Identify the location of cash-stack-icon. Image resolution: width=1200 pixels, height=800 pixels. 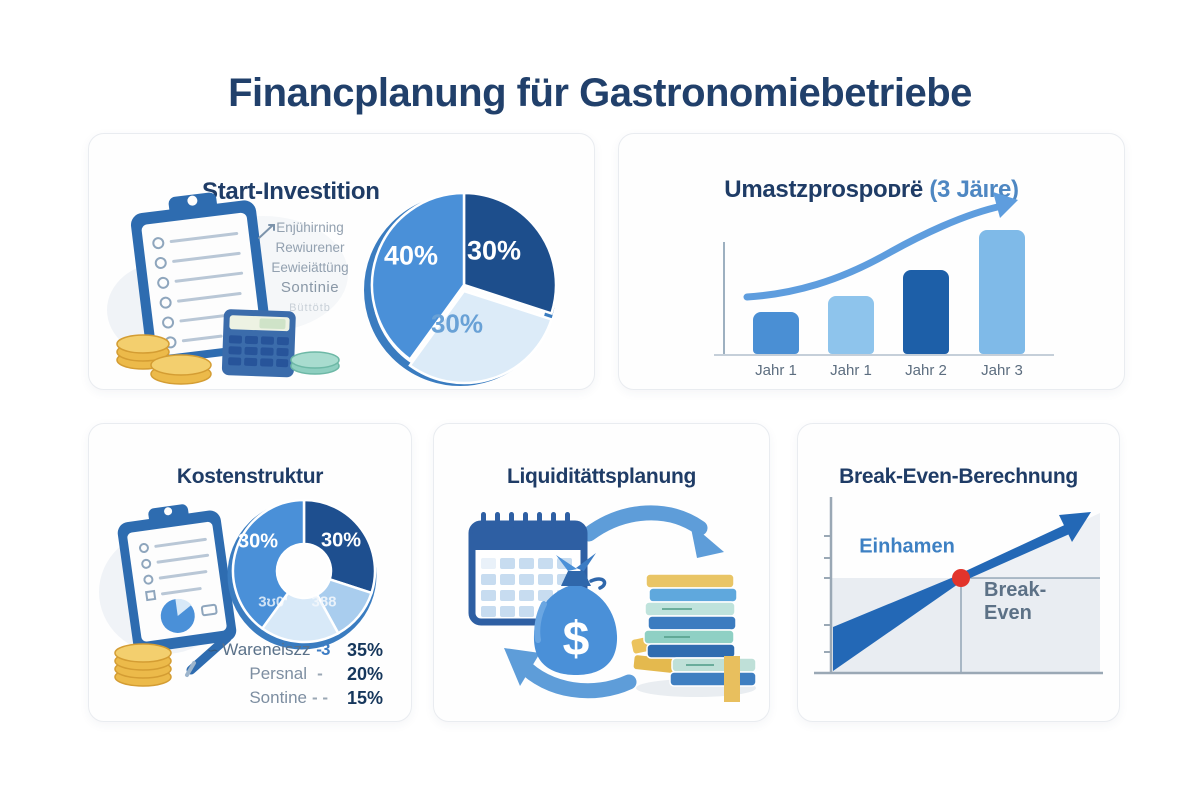
(694, 637).